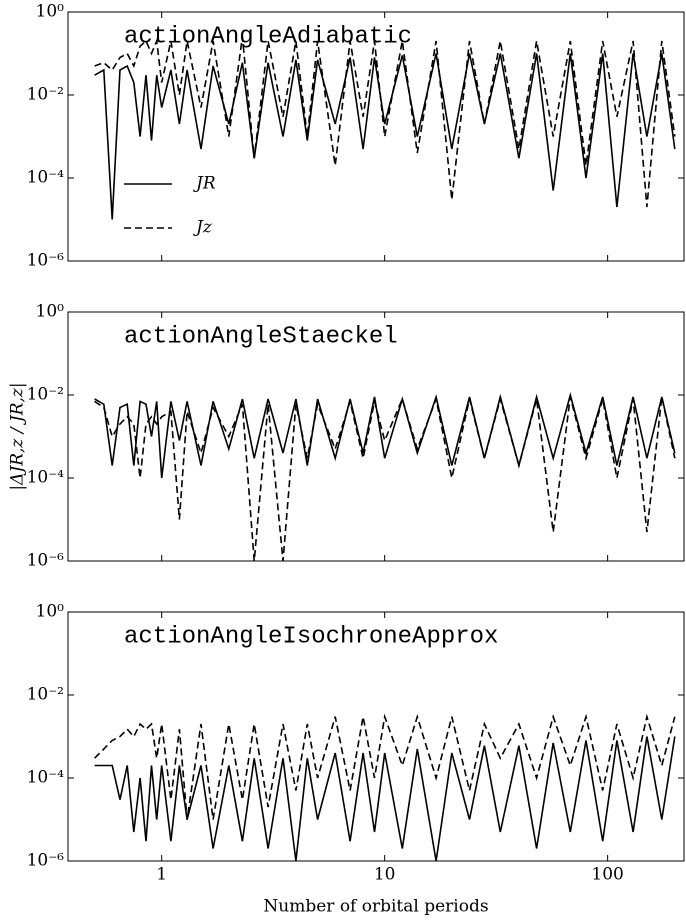  Describe the element at coordinates (18, 436) in the screenshot. I see `y-axis-label: |ΔJR,z / JR,z|` at that location.